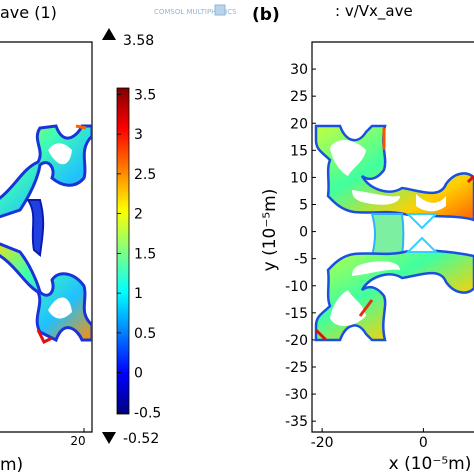 The image size is (474, 474). What do you see at coordinates (145, 334) in the screenshot?
I see `colorbar-tick-label: 0.5` at bounding box center [145, 334].